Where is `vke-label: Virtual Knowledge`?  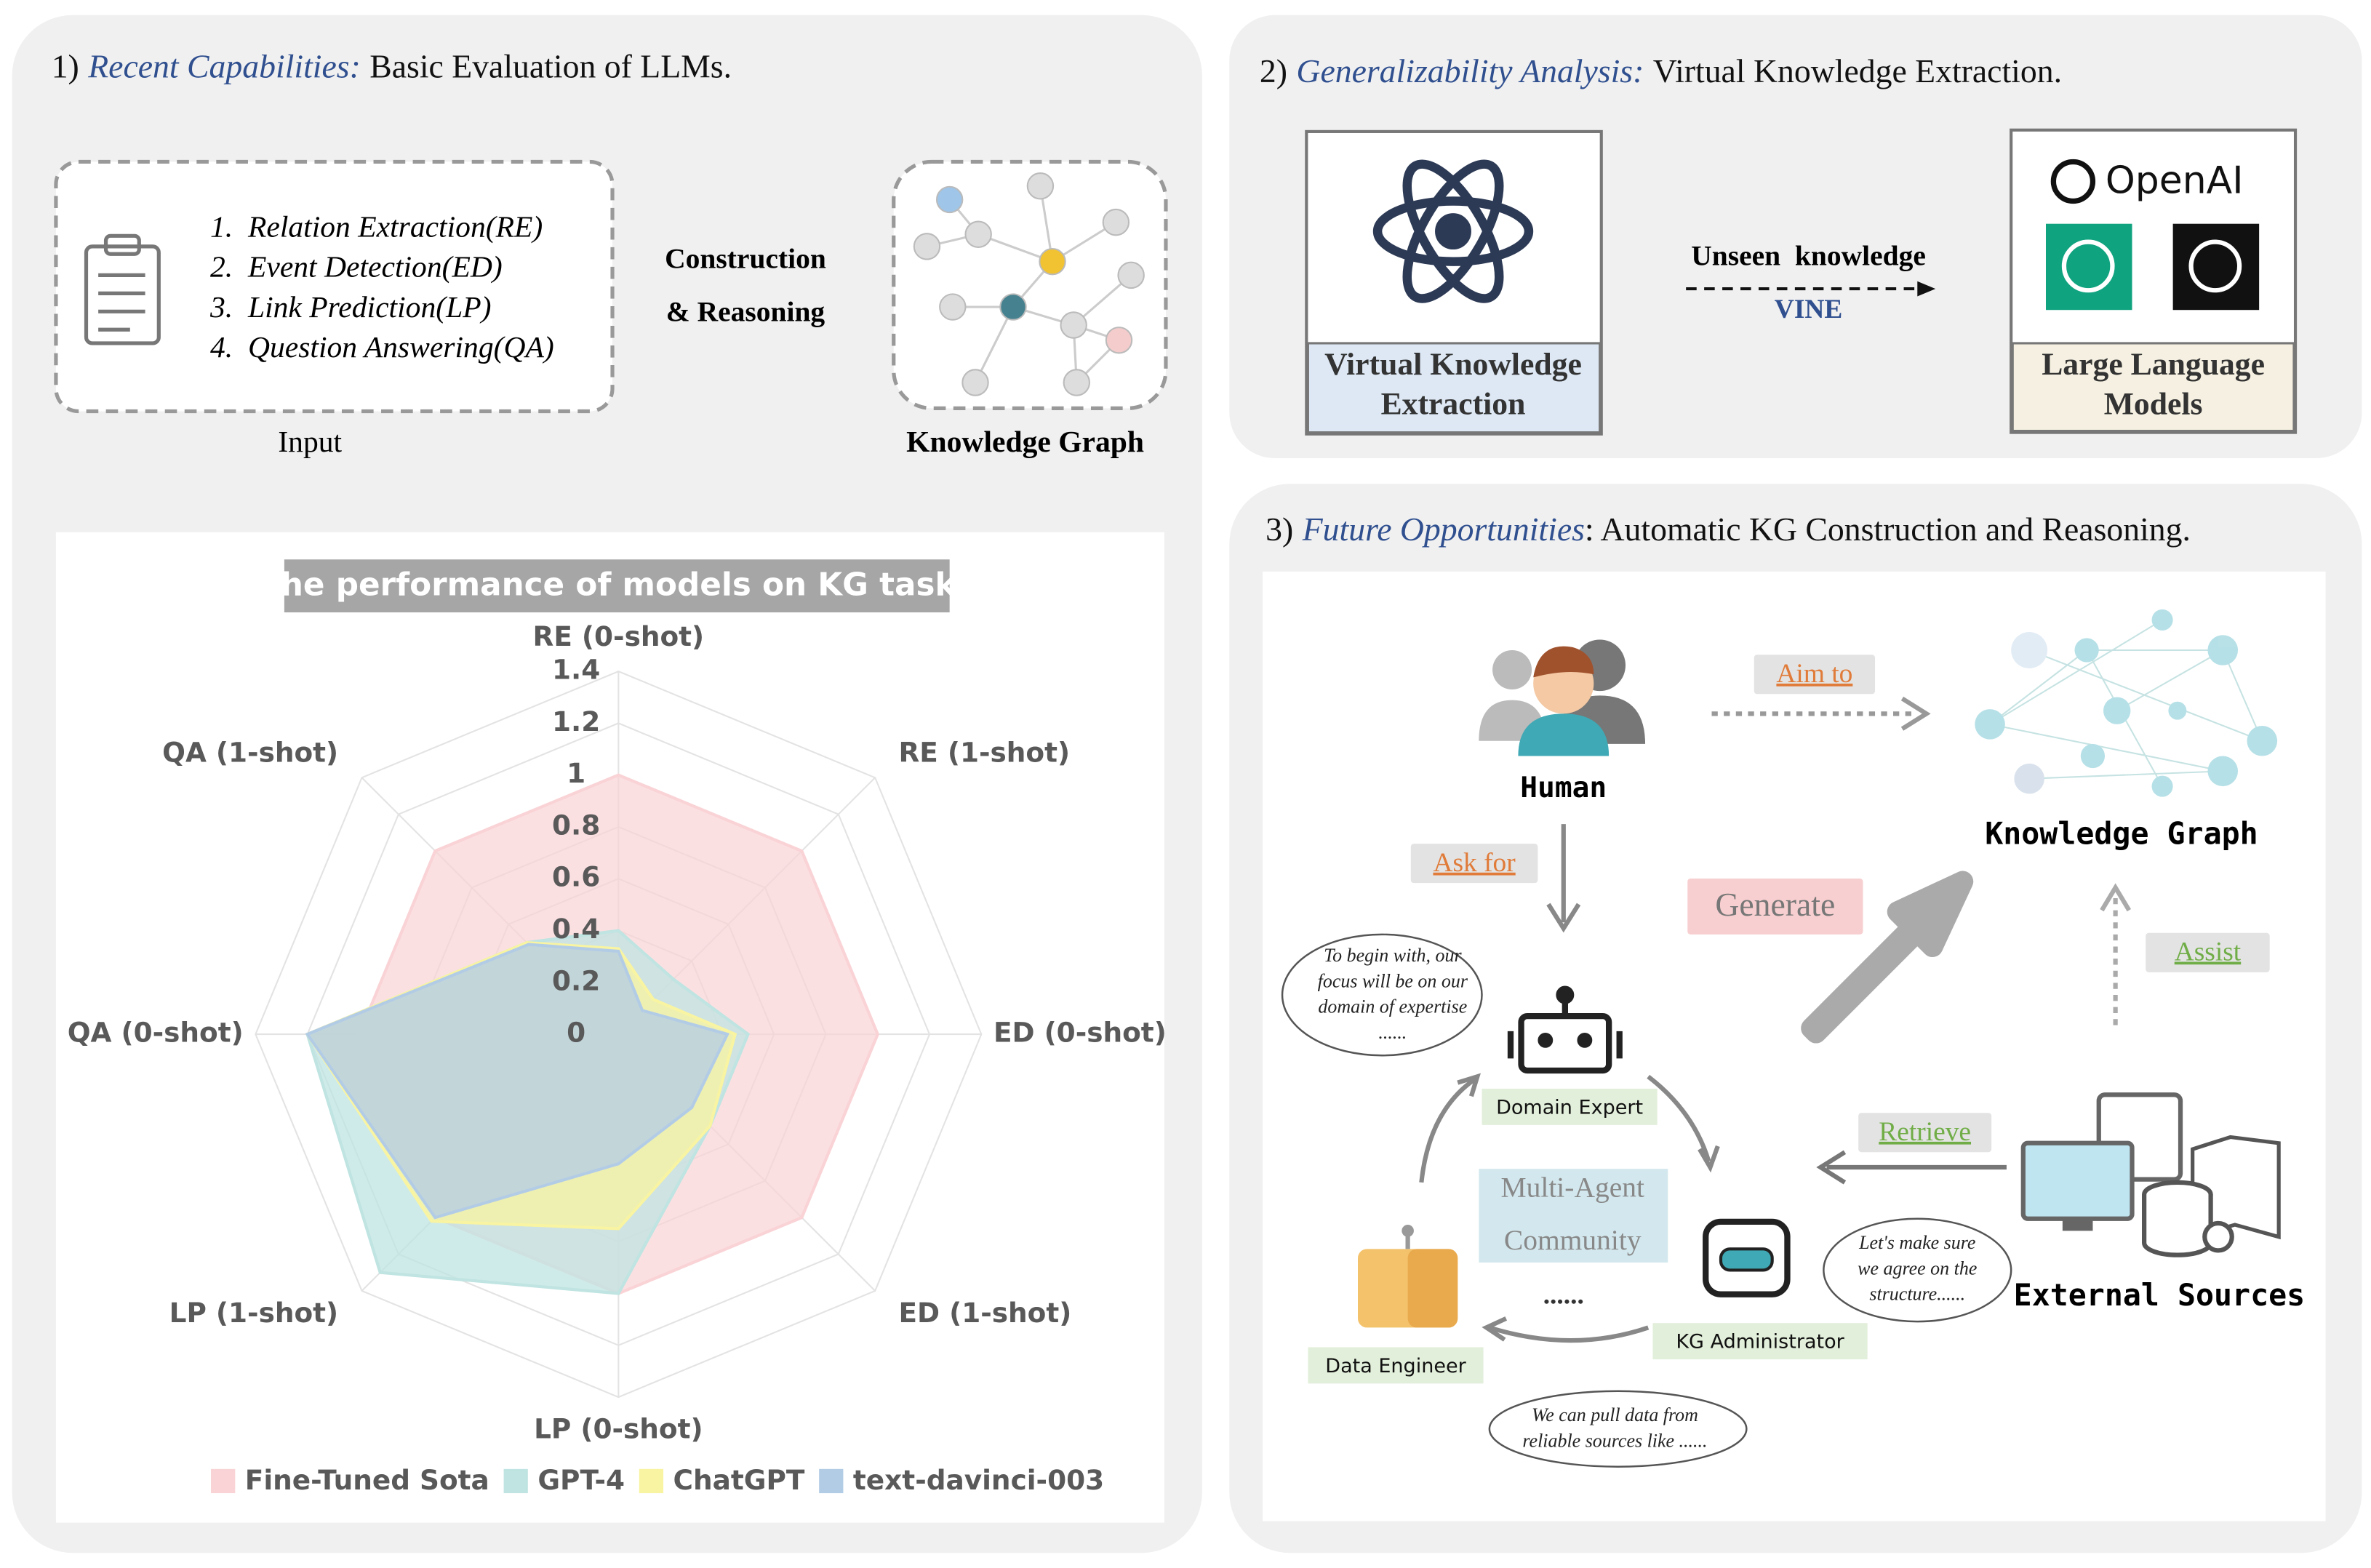
vke-label: Virtual Knowledge is located at coordinates (1453, 364).